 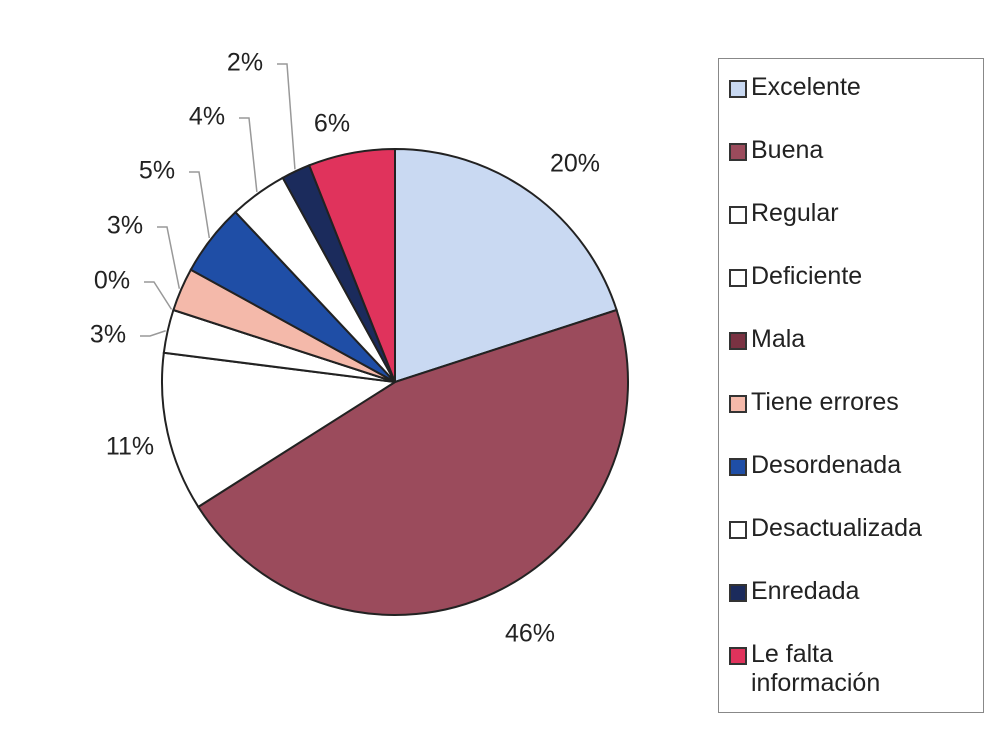 I want to click on data-label: 6%, so click(x=332, y=124).